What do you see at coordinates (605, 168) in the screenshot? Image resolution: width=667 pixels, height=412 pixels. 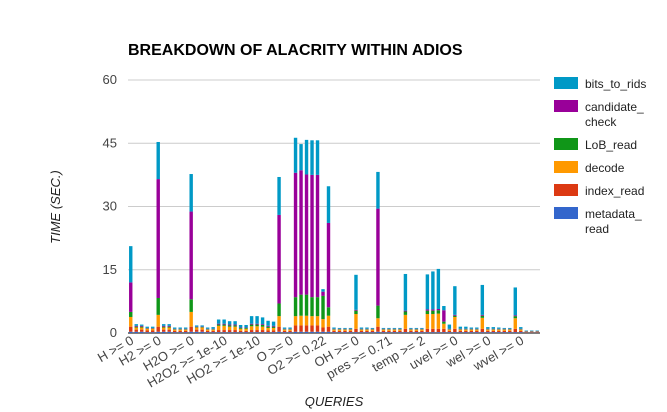 I see `legend-label: decode` at bounding box center [605, 168].